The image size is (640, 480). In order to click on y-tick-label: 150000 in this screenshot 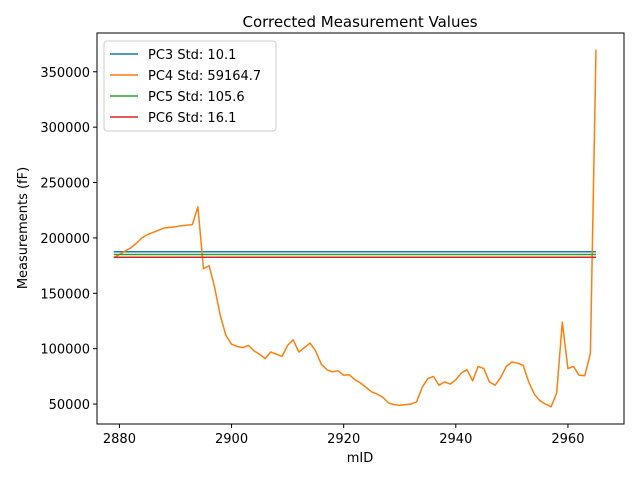, I will do `click(65, 294)`.